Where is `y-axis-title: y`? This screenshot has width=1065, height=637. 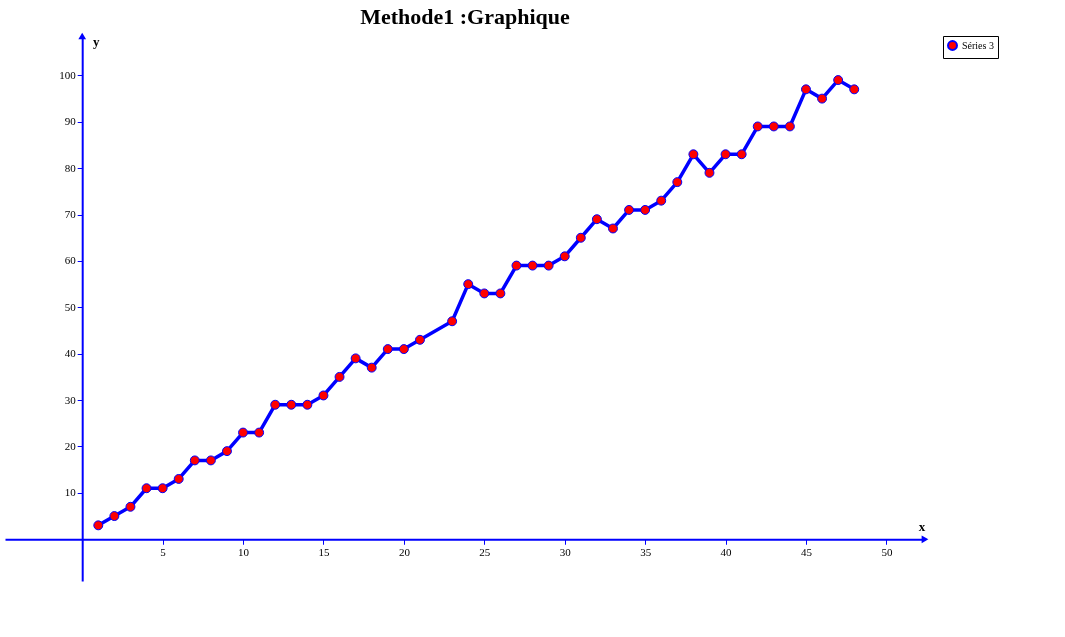
y-axis-title: y is located at coordinates (96, 41).